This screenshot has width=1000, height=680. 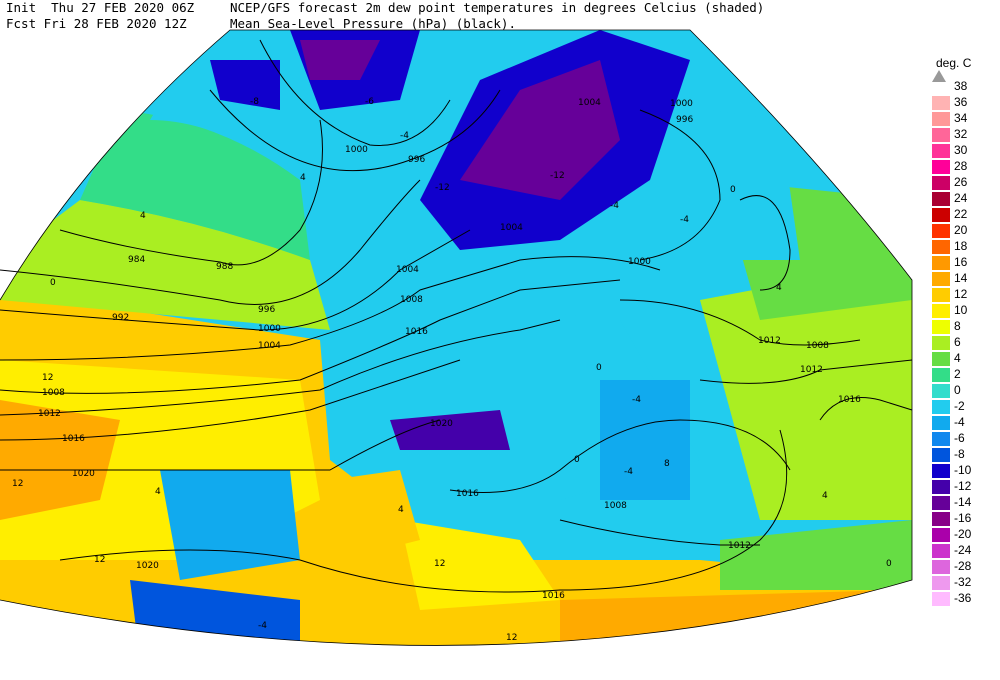 I want to click on init-line: Init Thu 27 FEB 2020 06Z, so click(x=100, y=7).